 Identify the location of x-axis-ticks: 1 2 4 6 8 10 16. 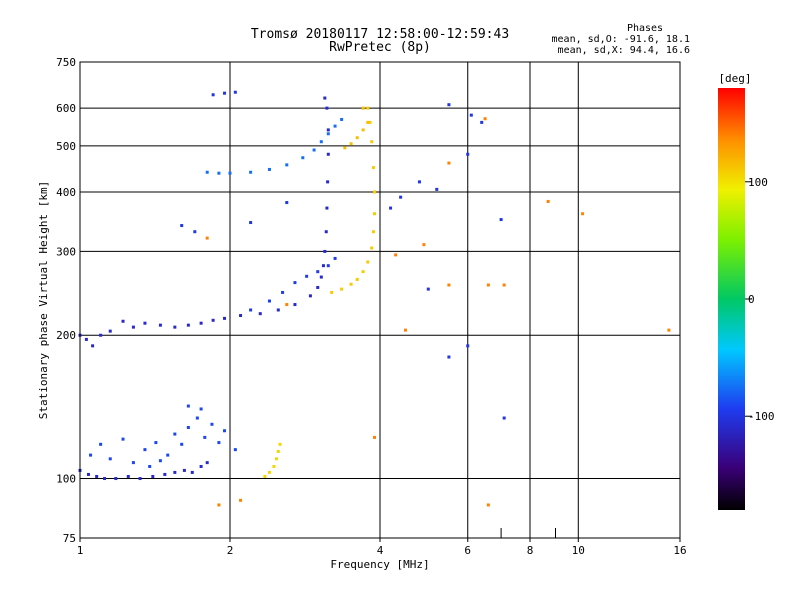
(382, 547).